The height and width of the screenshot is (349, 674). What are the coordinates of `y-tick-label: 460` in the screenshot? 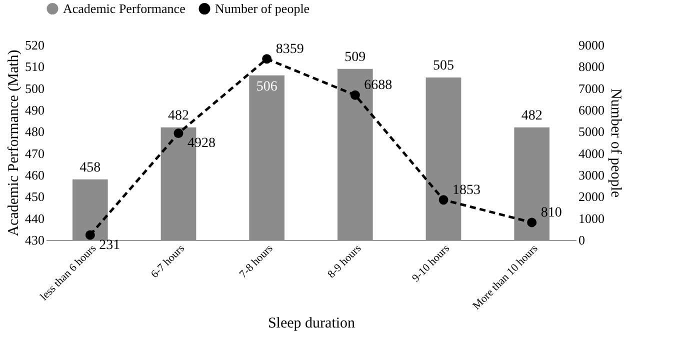 It's located at (34, 175).